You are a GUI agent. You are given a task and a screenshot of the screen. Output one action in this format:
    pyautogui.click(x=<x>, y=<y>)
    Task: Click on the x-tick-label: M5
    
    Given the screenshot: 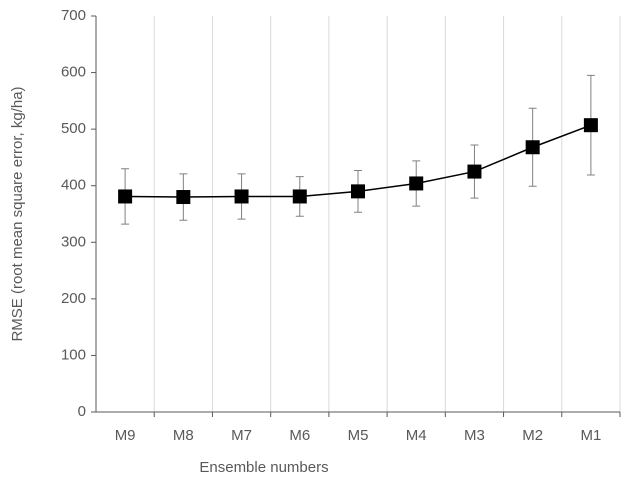 What is the action you would take?
    pyautogui.click(x=358, y=435)
    